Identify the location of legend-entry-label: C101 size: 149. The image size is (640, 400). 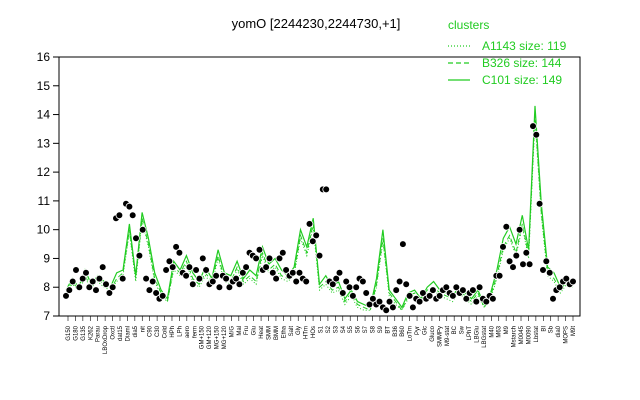
(522, 80).